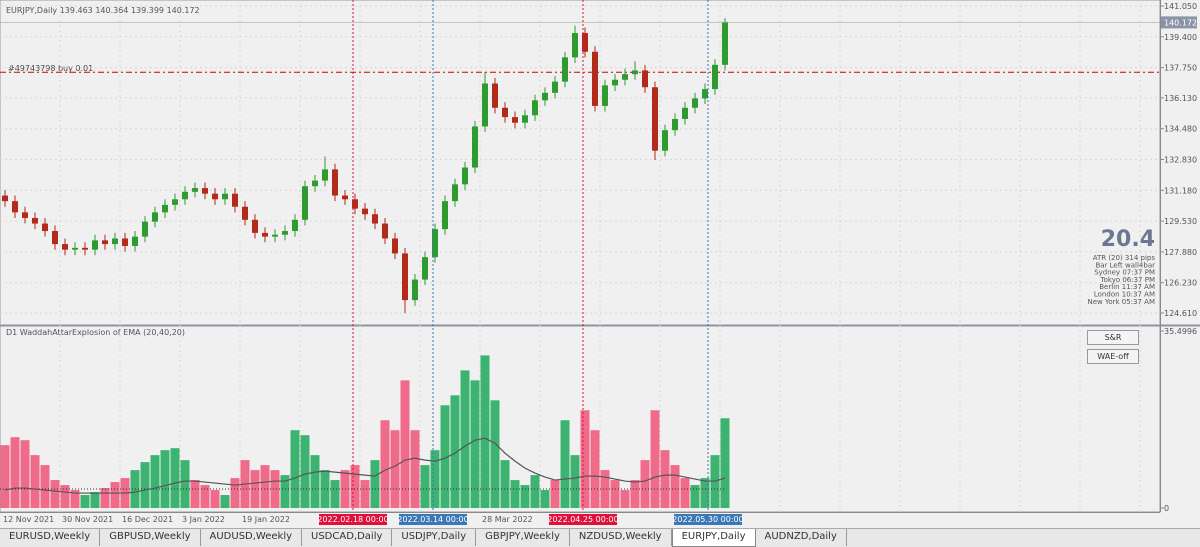 This screenshot has height=547, width=1200. Describe the element at coordinates (252, 537) in the screenshot. I see `symbol-tab: AUDUSD,Weekly` at that location.